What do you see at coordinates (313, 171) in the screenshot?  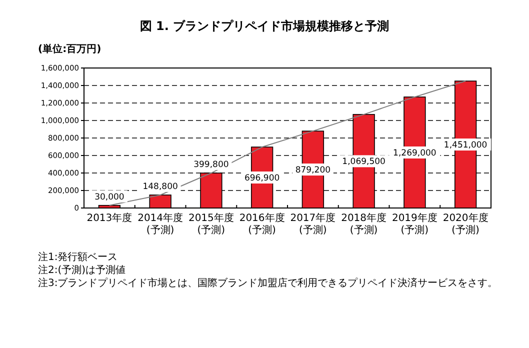 I see `data-label: 879,200` at bounding box center [313, 171].